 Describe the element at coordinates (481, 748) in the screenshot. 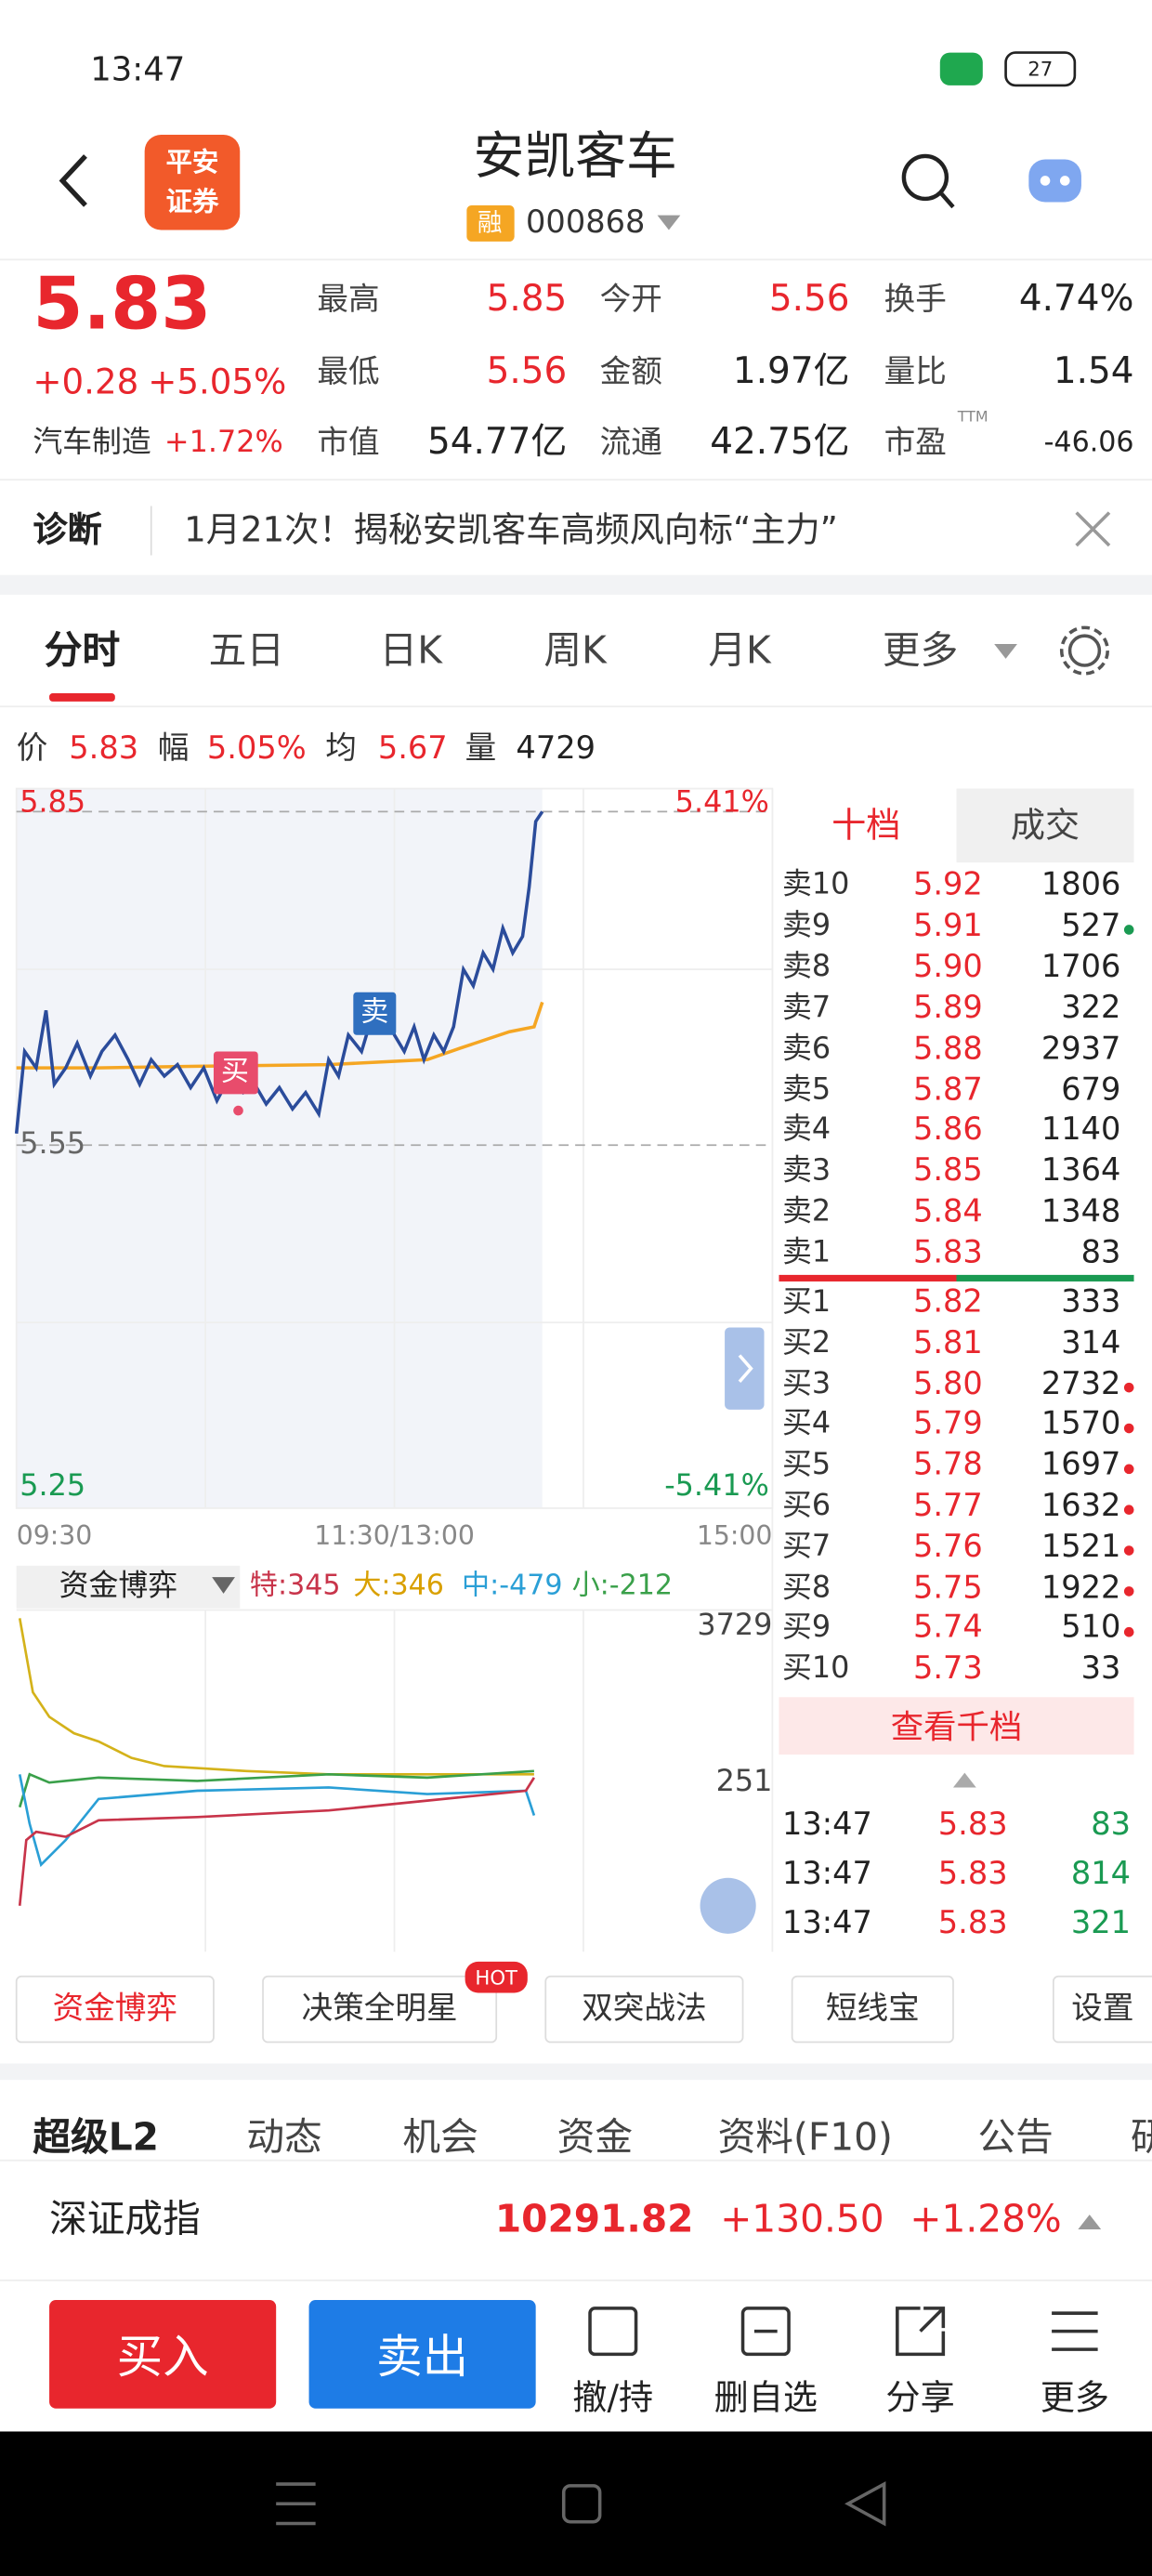

I see `info-label: 量` at that location.